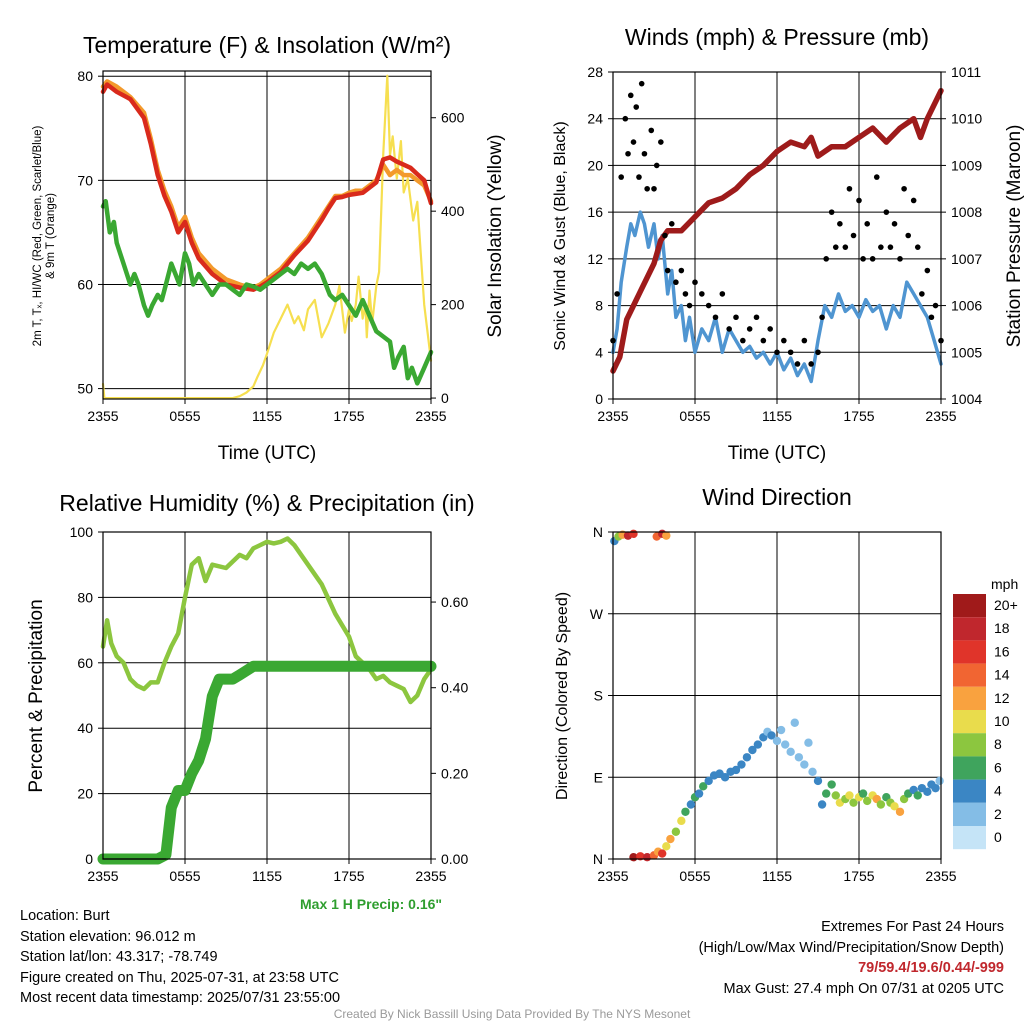  What do you see at coordinates (931, 968) in the screenshot?
I see `extremes-values: 79/59.4/19.6/0.44/-999` at bounding box center [931, 968].